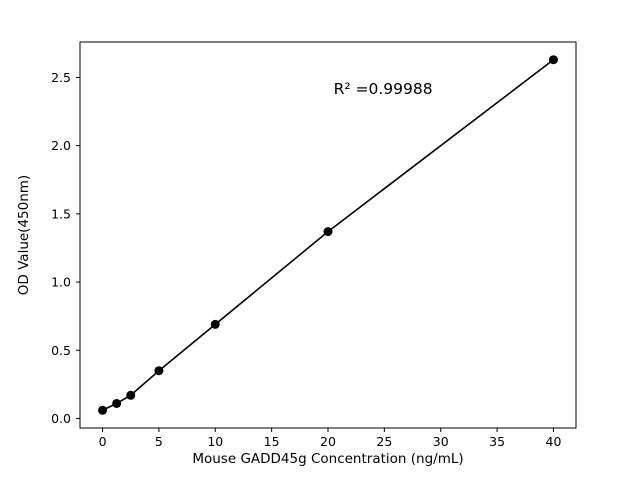 This screenshot has height=480, width=640. I want to click on y-tick-label: 1.0, so click(61, 282).